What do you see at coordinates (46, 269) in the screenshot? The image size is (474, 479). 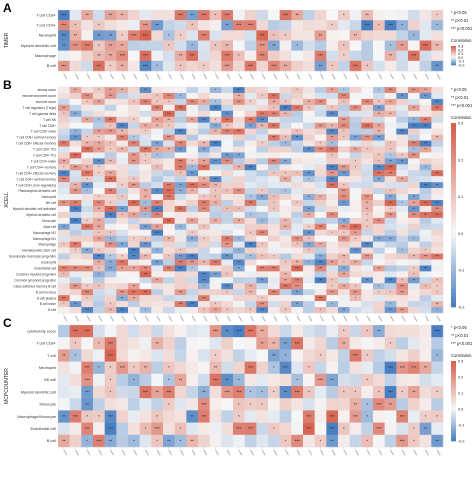 I see `row-label: Endothelial cell` at bounding box center [46, 269].